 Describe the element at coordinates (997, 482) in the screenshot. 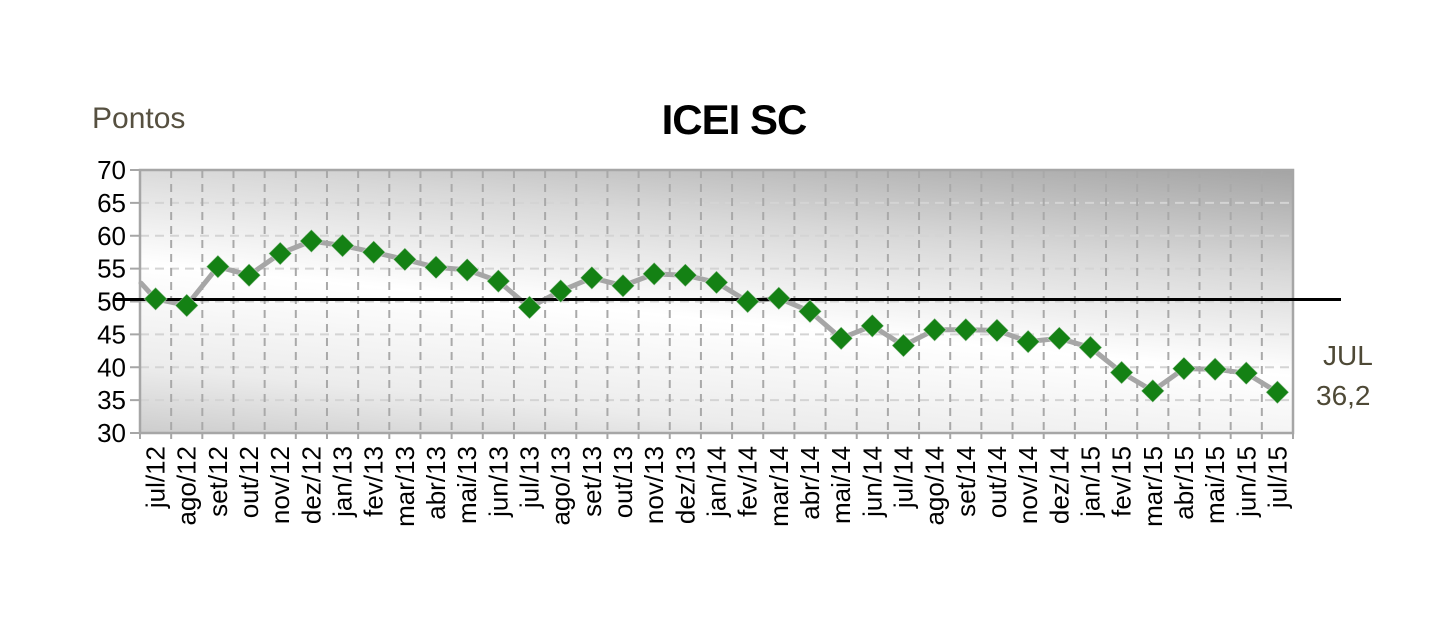

I see `x-tick-label: out/14` at that location.